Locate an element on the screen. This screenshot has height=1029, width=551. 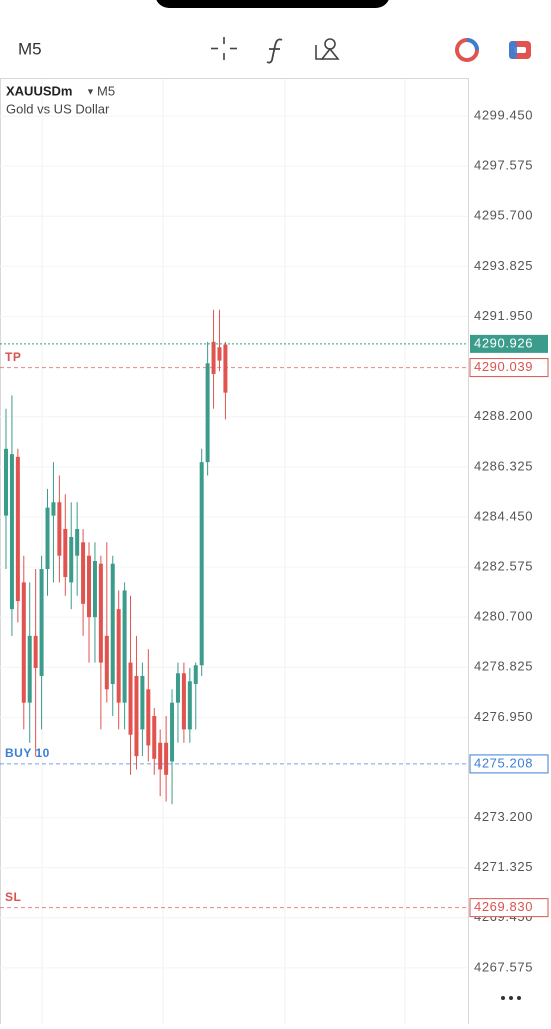
timeframe-button: M5 is located at coordinates (30, 48).